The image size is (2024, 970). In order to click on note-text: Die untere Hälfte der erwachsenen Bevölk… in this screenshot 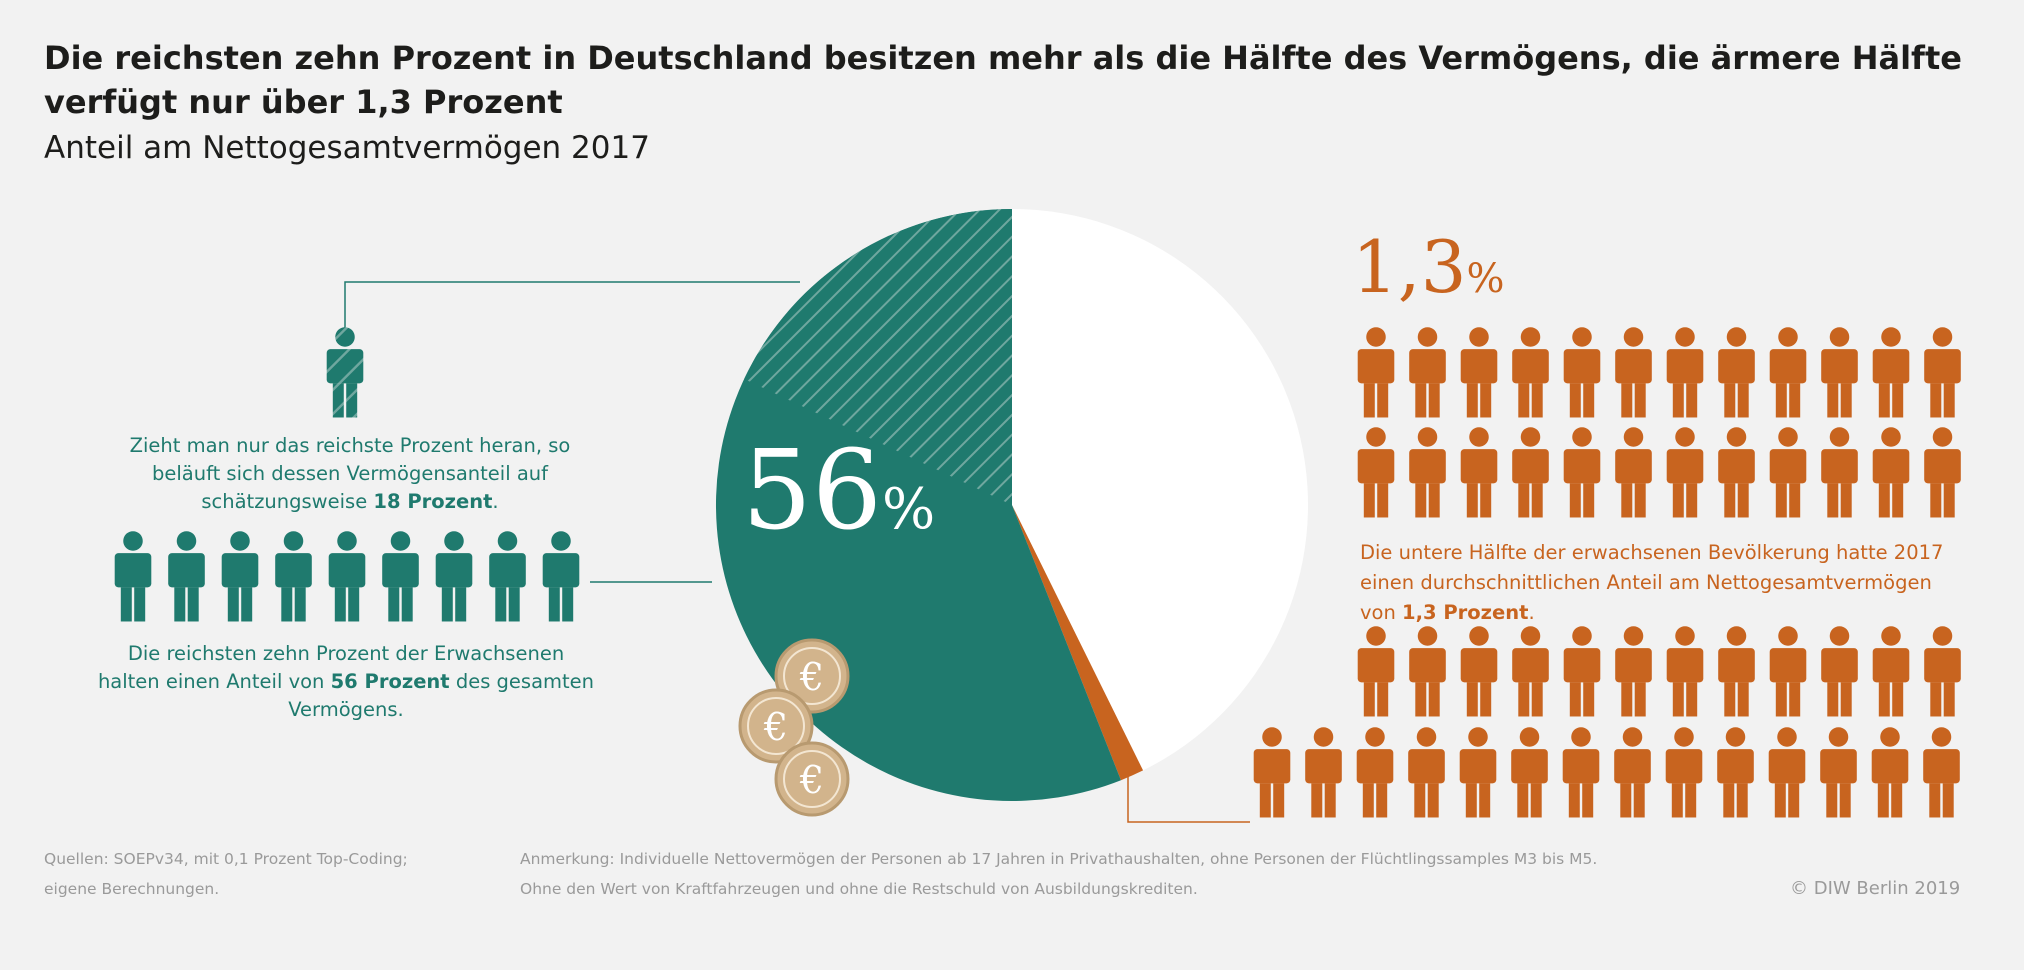, I will do `click(1652, 582)`.